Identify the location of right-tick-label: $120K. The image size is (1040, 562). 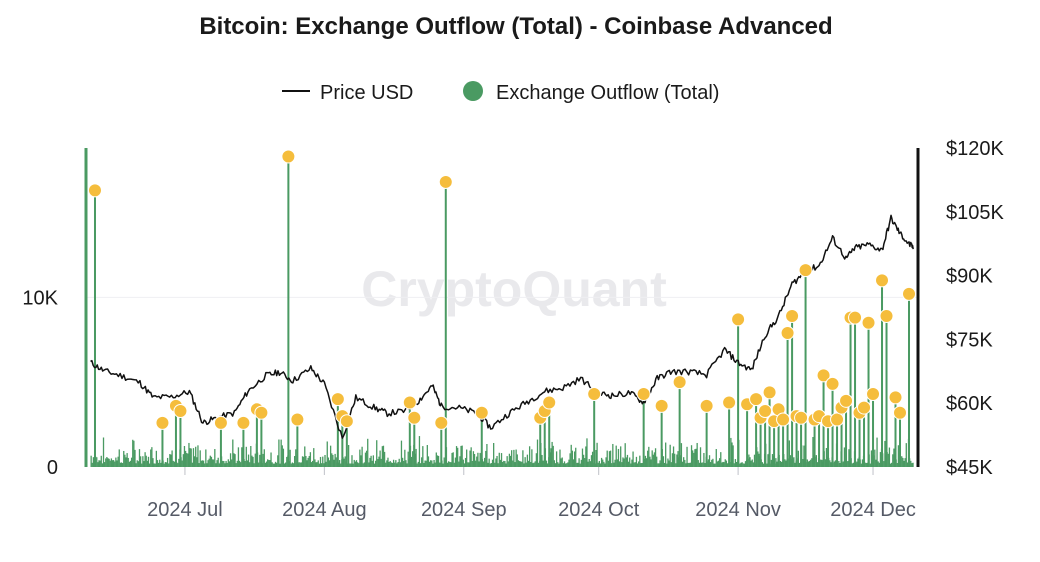
(975, 149).